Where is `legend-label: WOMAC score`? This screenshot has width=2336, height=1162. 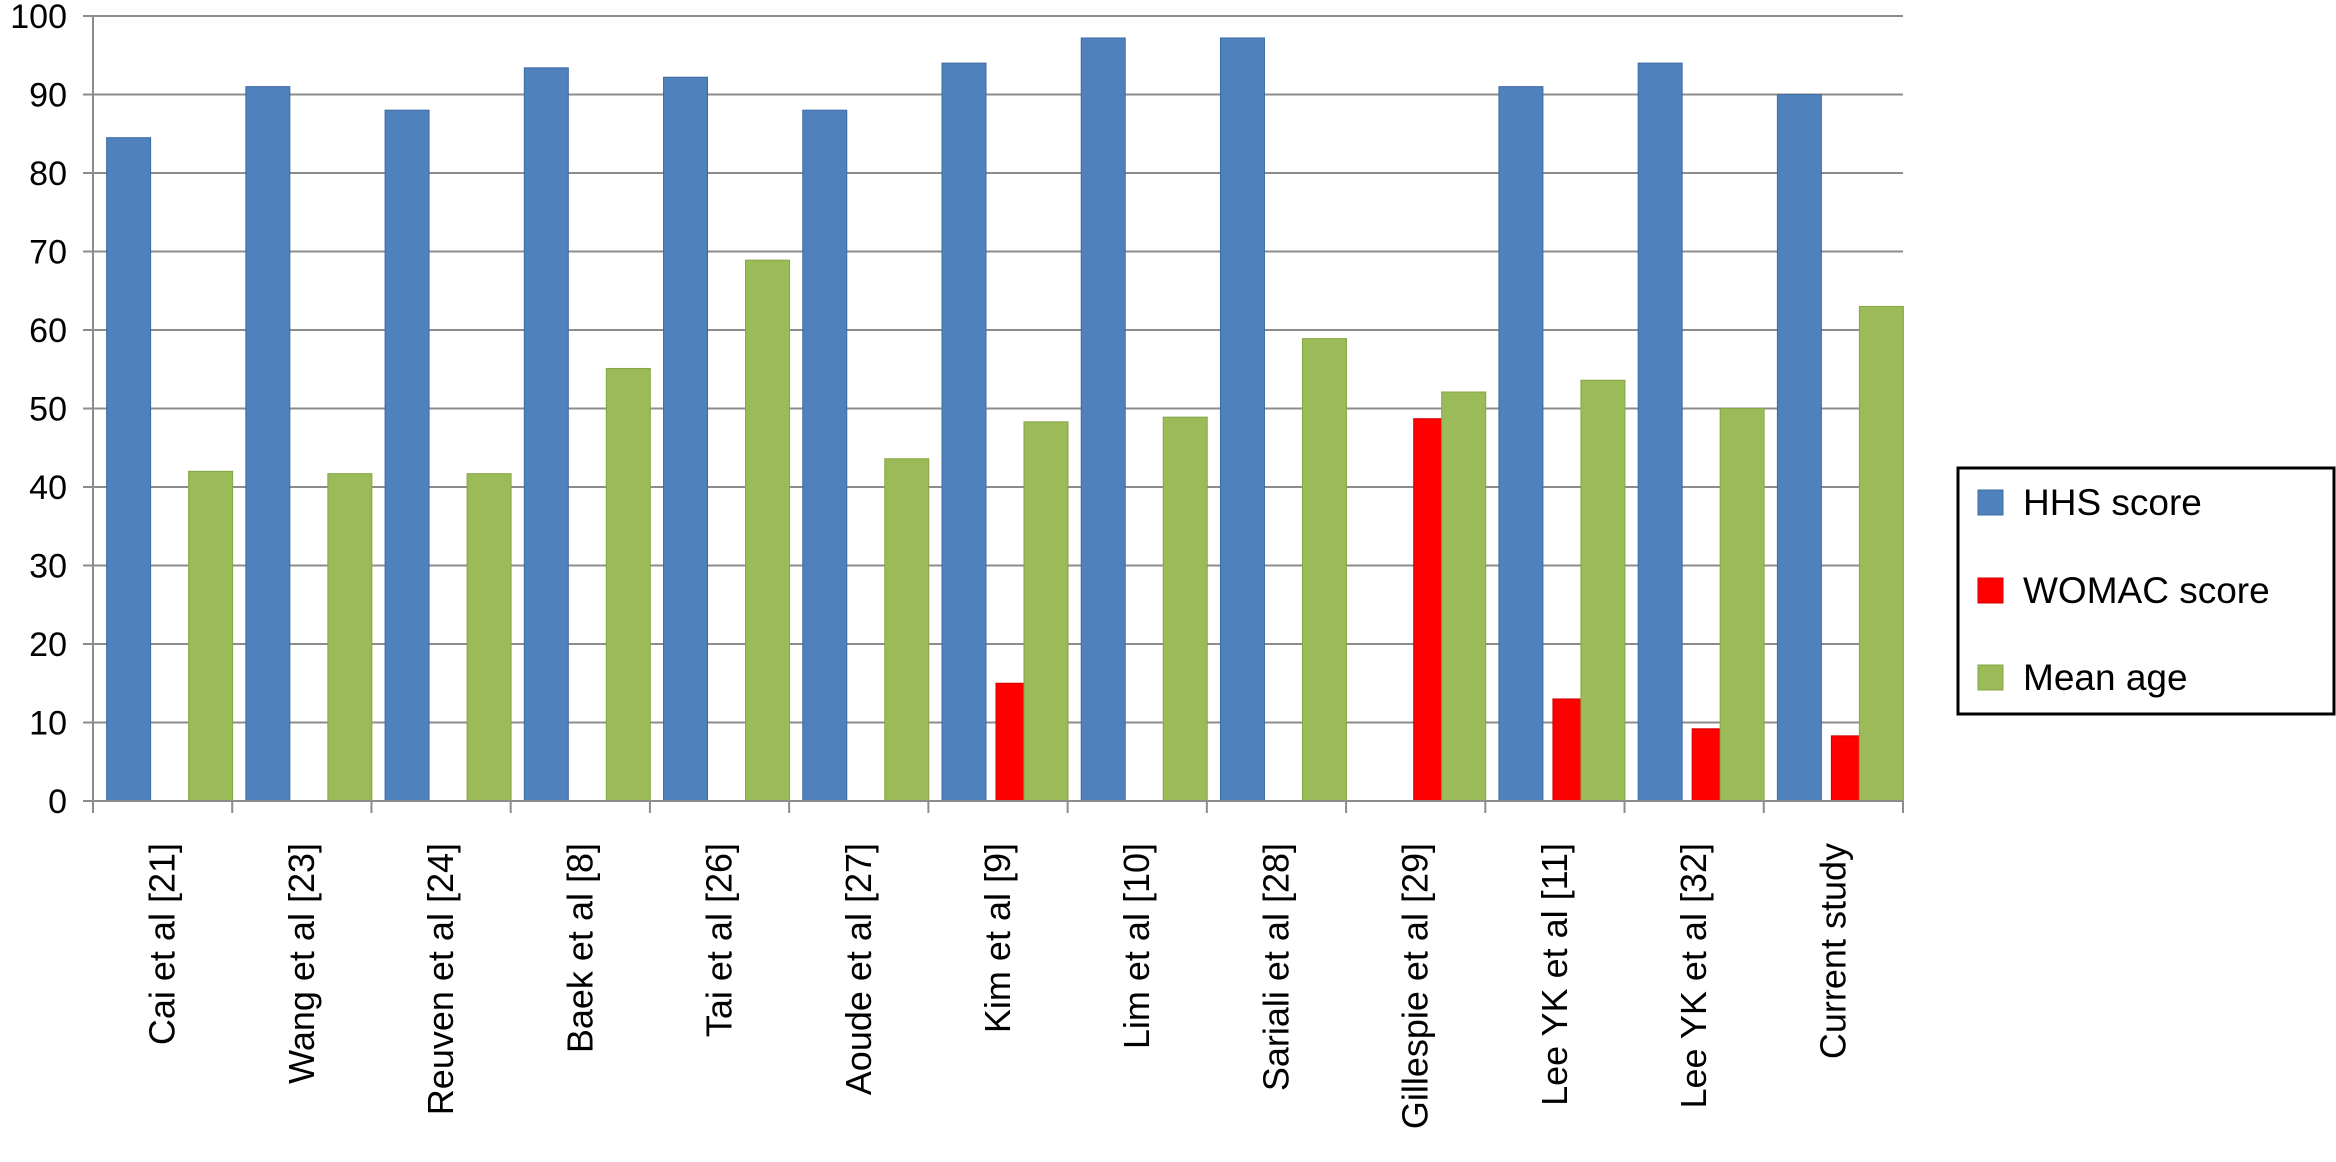
legend-label: WOMAC score is located at coordinates (2146, 590).